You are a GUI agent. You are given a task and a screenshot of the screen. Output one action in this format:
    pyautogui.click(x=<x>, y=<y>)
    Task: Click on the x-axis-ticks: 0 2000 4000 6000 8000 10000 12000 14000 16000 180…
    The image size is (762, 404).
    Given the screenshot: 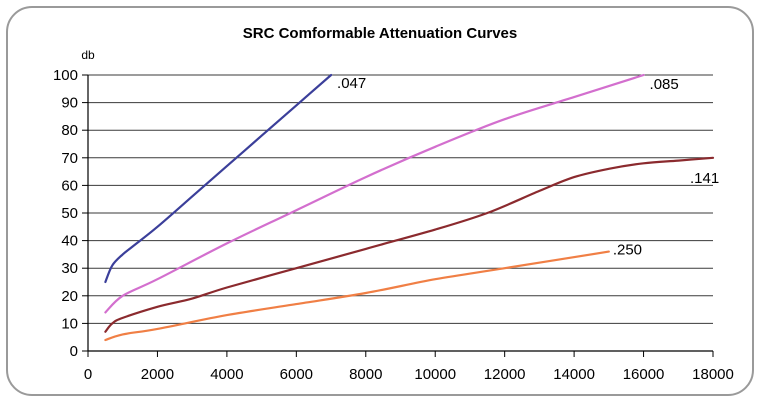 What is the action you would take?
    pyautogui.click(x=409, y=367)
    